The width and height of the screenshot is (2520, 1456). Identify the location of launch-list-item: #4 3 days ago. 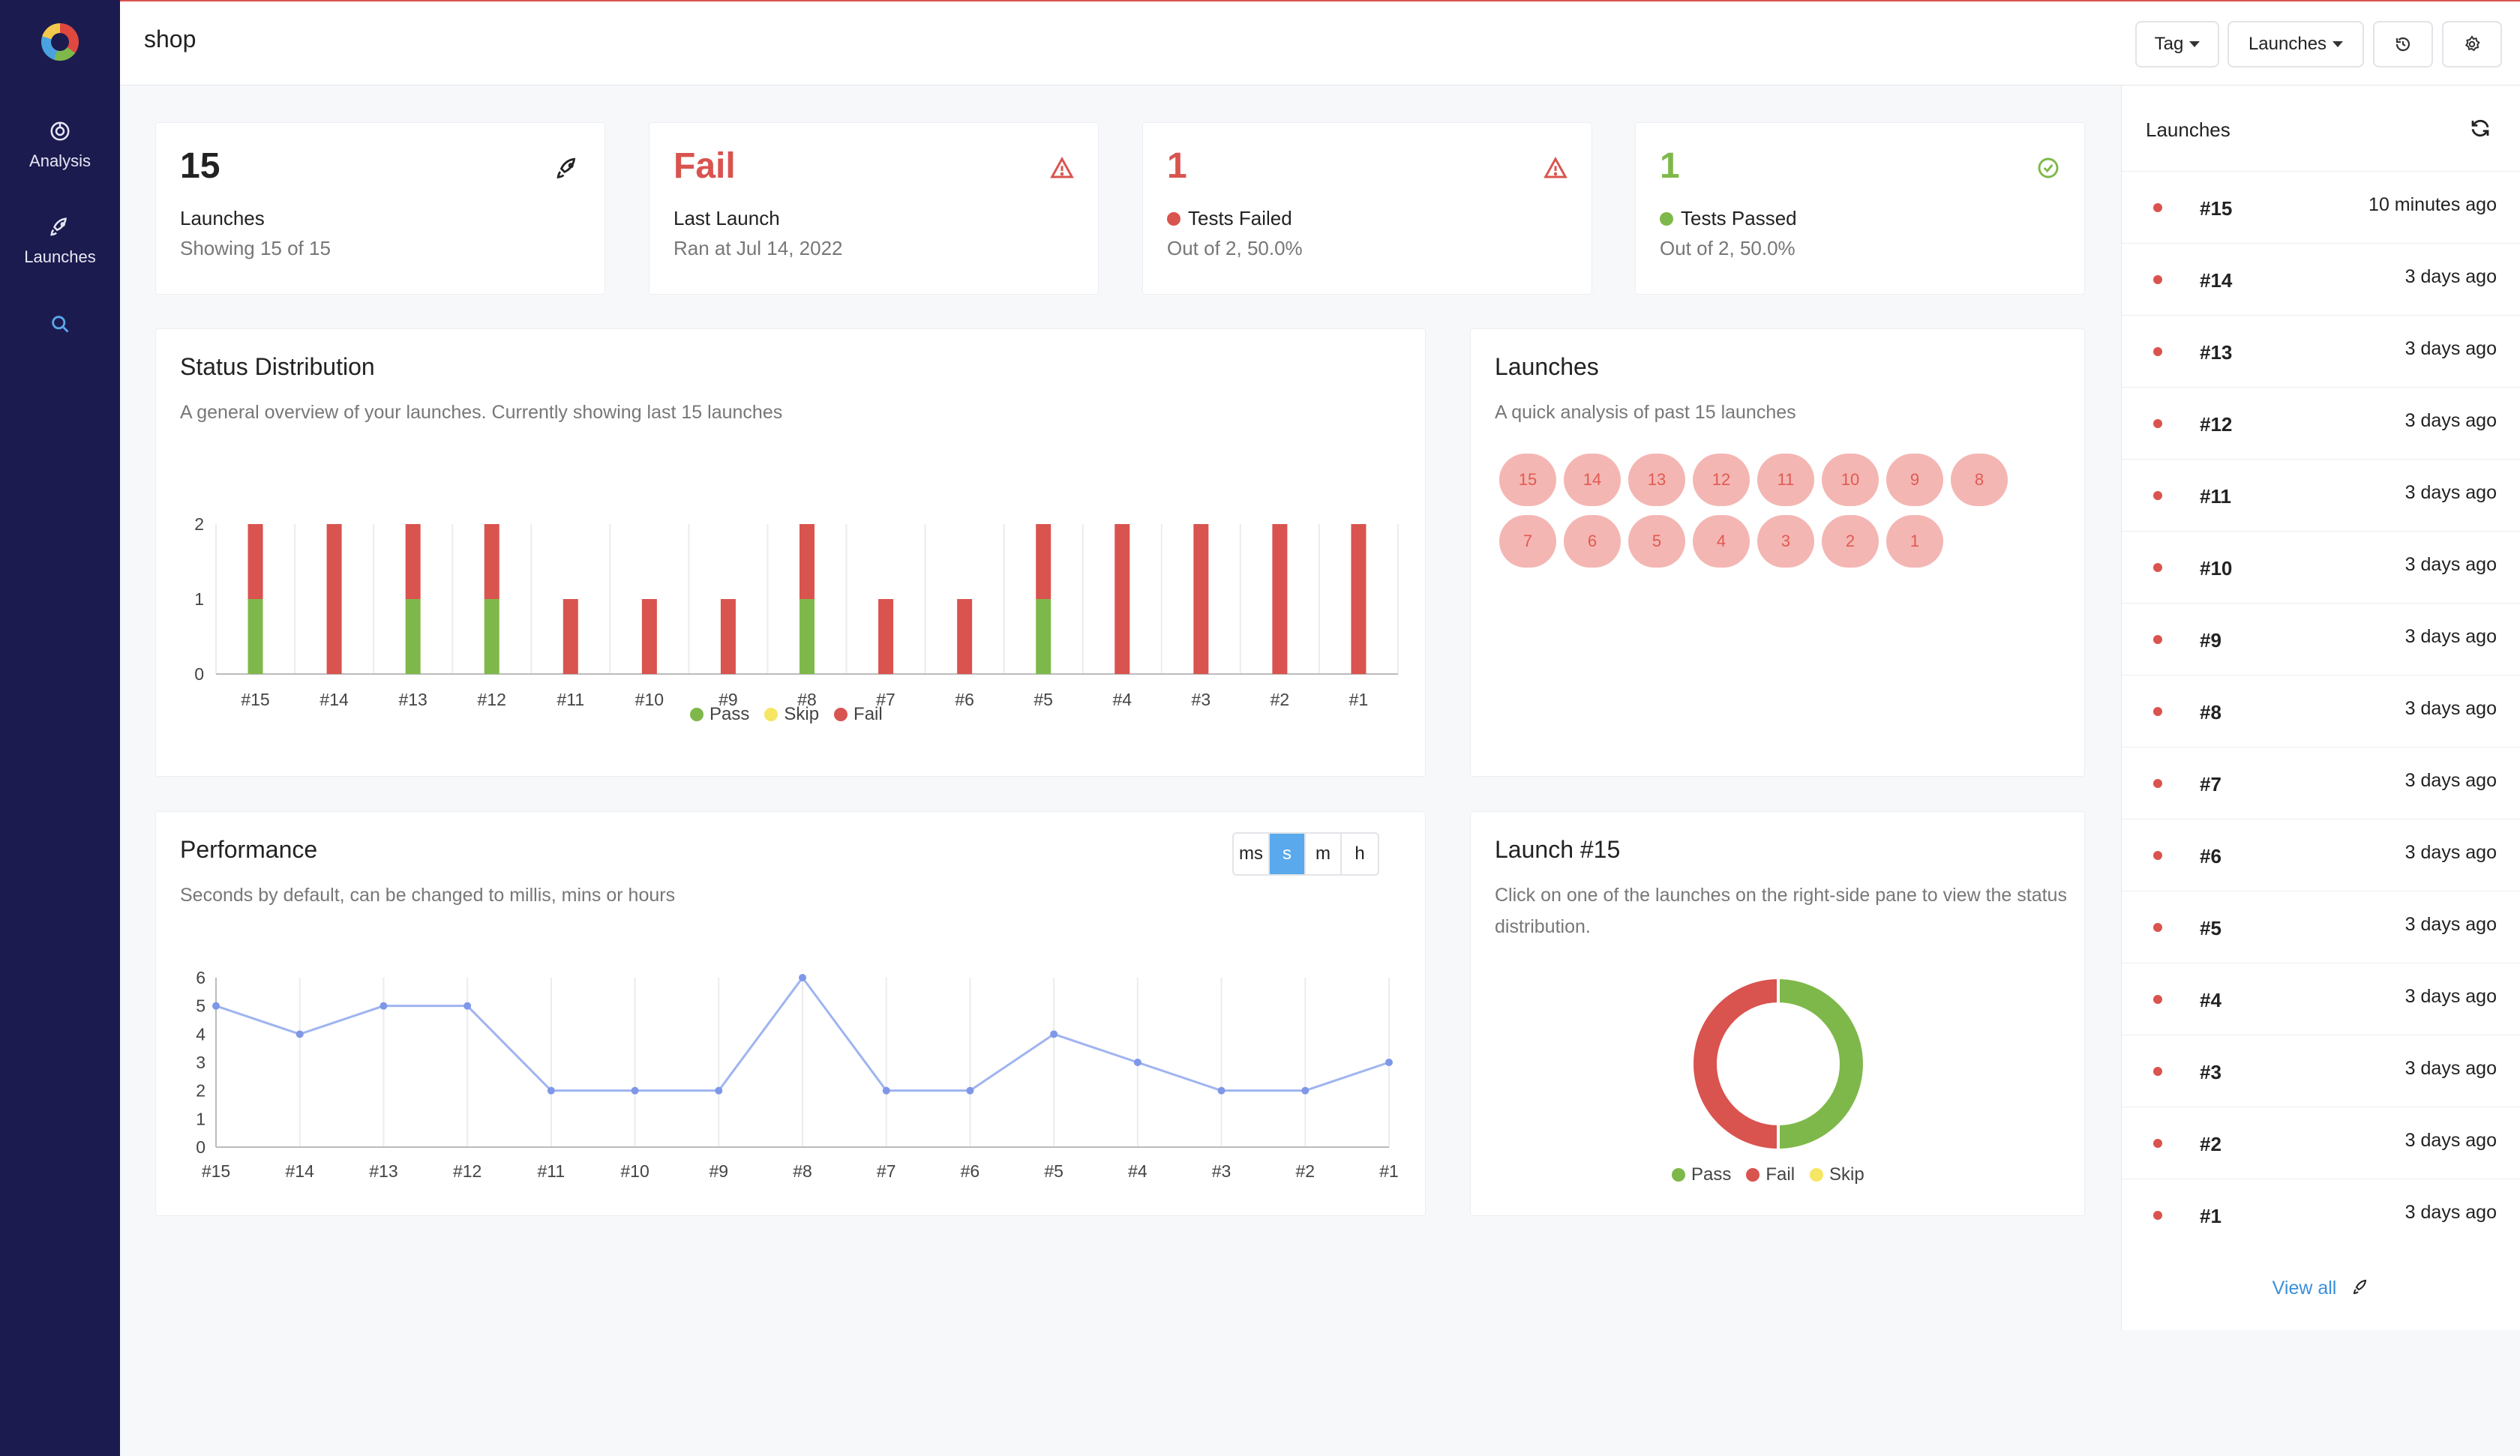
(2321, 999).